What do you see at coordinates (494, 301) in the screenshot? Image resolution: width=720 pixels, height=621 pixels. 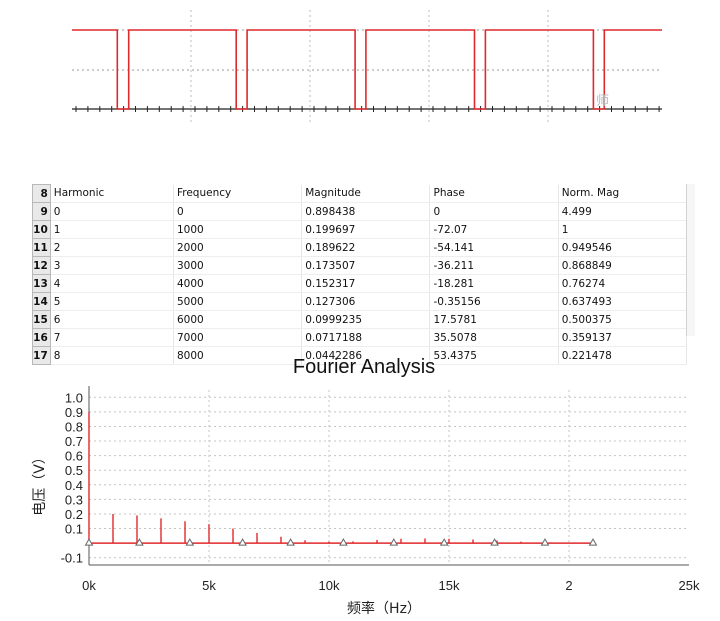 I see `cell-phase: -0.35156` at bounding box center [494, 301].